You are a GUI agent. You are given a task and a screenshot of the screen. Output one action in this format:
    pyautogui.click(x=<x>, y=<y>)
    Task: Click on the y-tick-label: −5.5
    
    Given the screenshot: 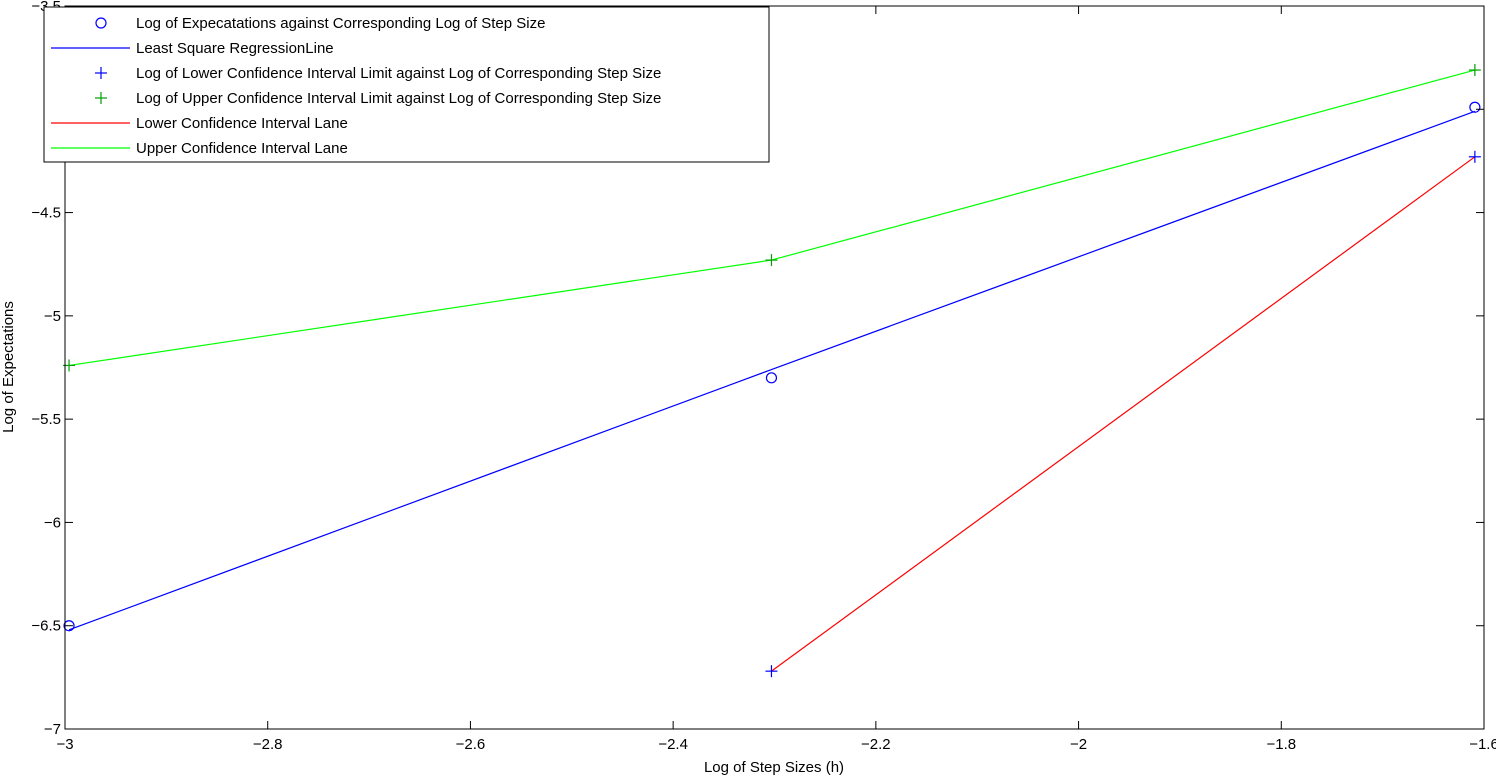 What is the action you would take?
    pyautogui.click(x=46, y=419)
    